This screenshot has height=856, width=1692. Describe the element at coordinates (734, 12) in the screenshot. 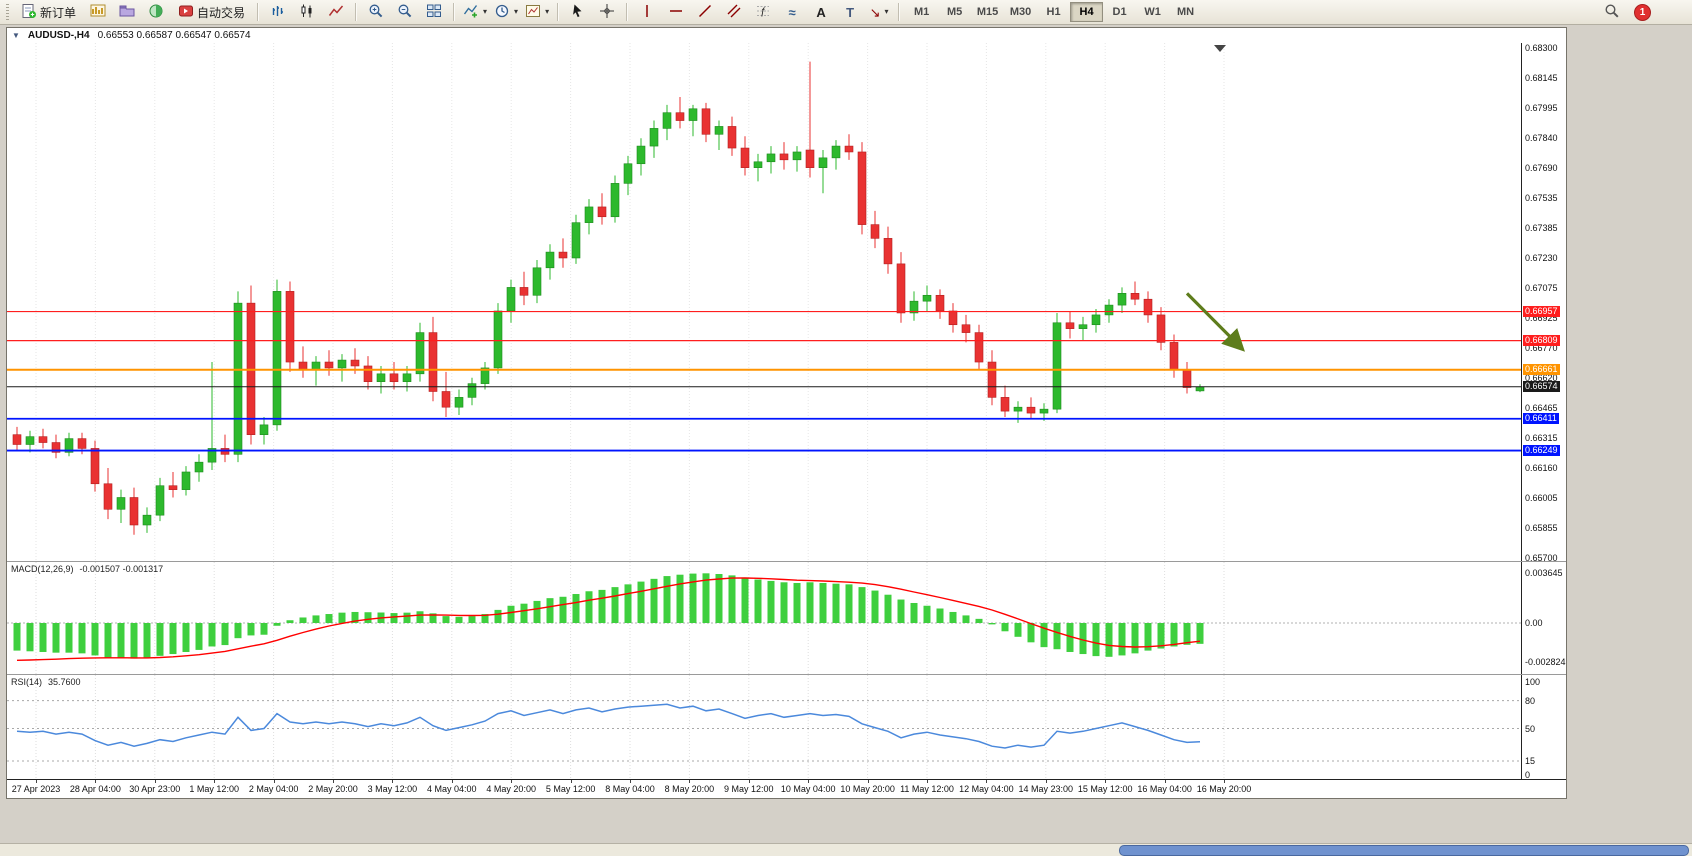

I see `channel-button` at that location.